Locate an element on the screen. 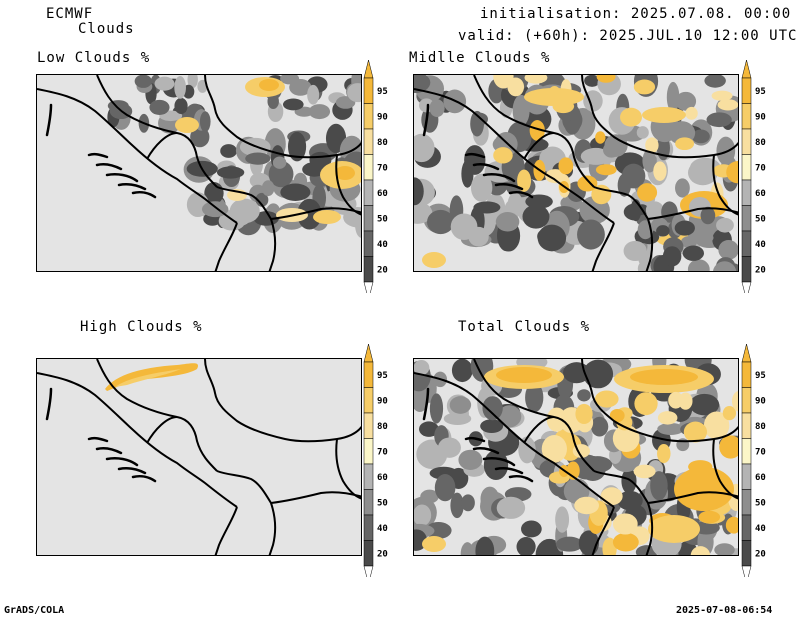  map-high is located at coordinates (199, 457).